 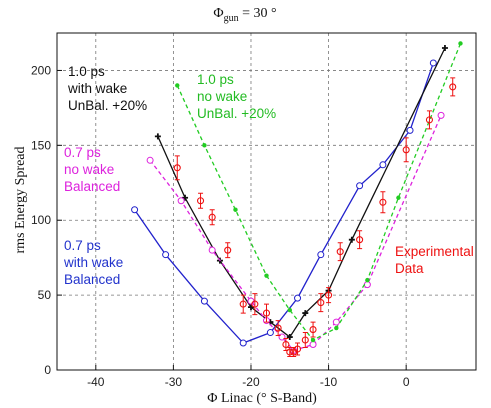 What do you see at coordinates (406, 382) in the screenshot?
I see `x-tick-label: 0` at bounding box center [406, 382].